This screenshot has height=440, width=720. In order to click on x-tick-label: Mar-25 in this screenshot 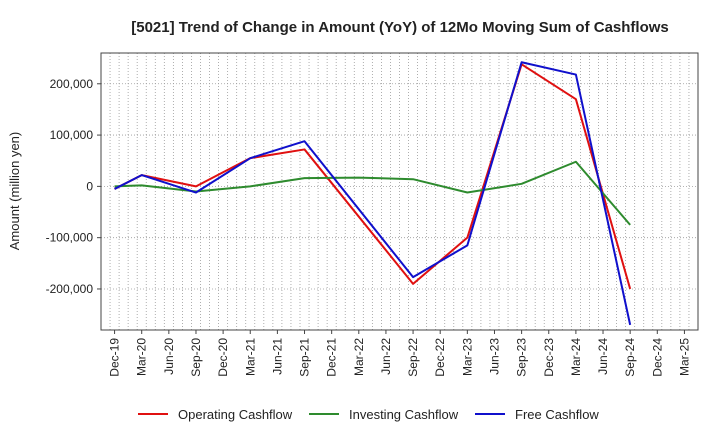, I will do `click(684, 357)`.